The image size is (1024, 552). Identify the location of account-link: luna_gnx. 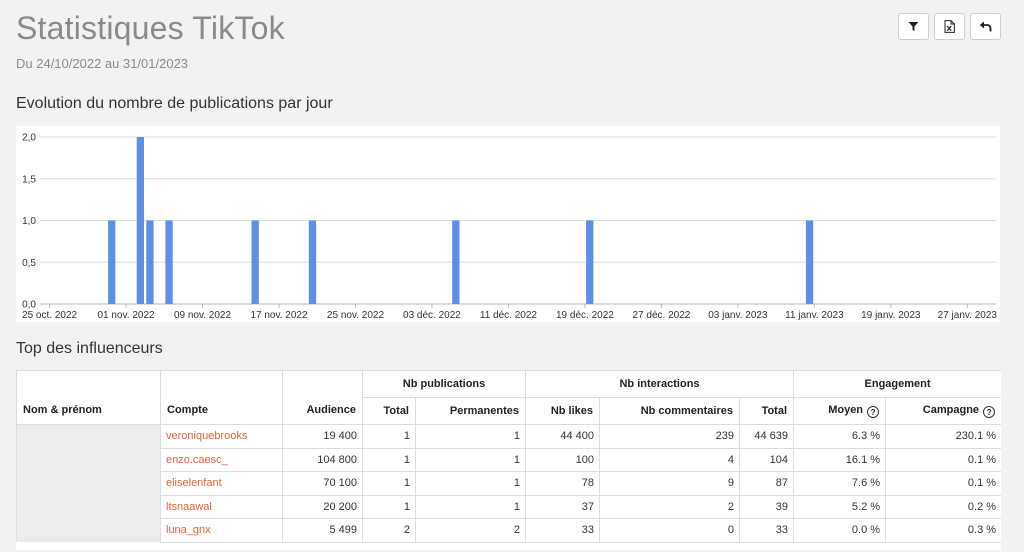
(221, 530).